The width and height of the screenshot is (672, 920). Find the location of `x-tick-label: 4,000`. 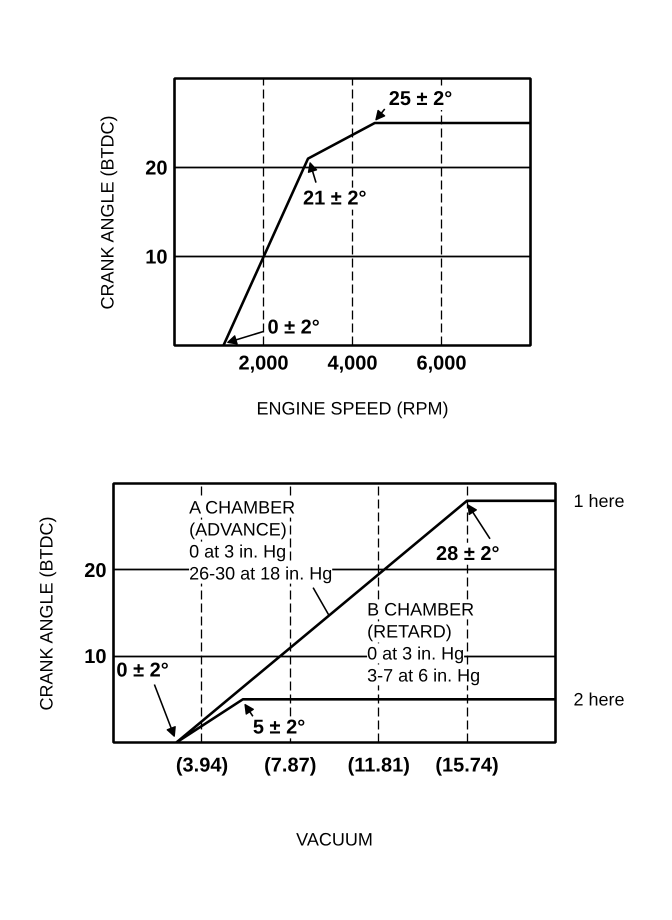

x-tick-label: 4,000 is located at coordinates (352, 363).